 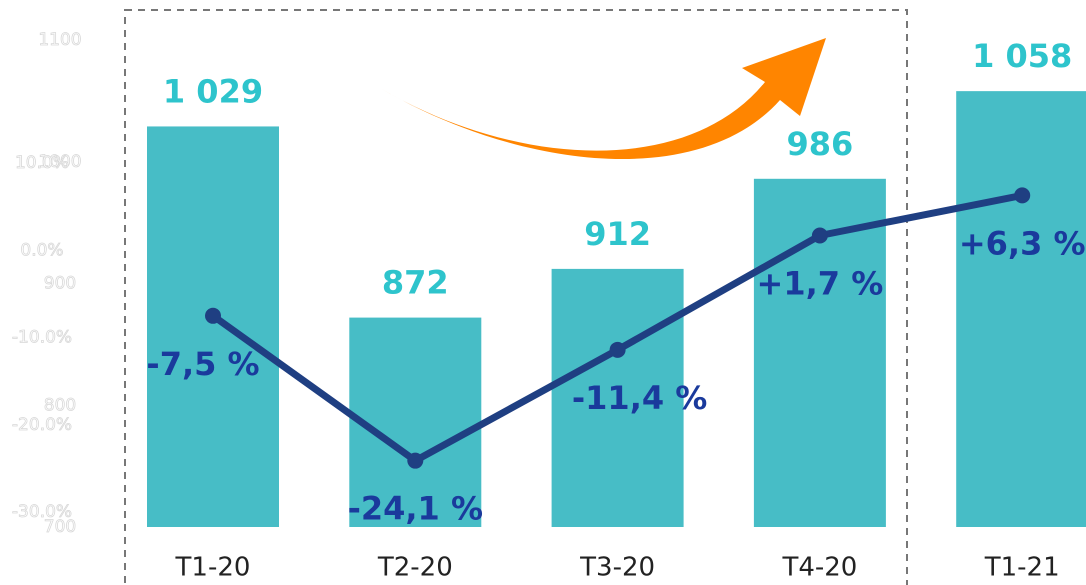 I want to click on line-value-label: +1,7 %, so click(x=820, y=283).